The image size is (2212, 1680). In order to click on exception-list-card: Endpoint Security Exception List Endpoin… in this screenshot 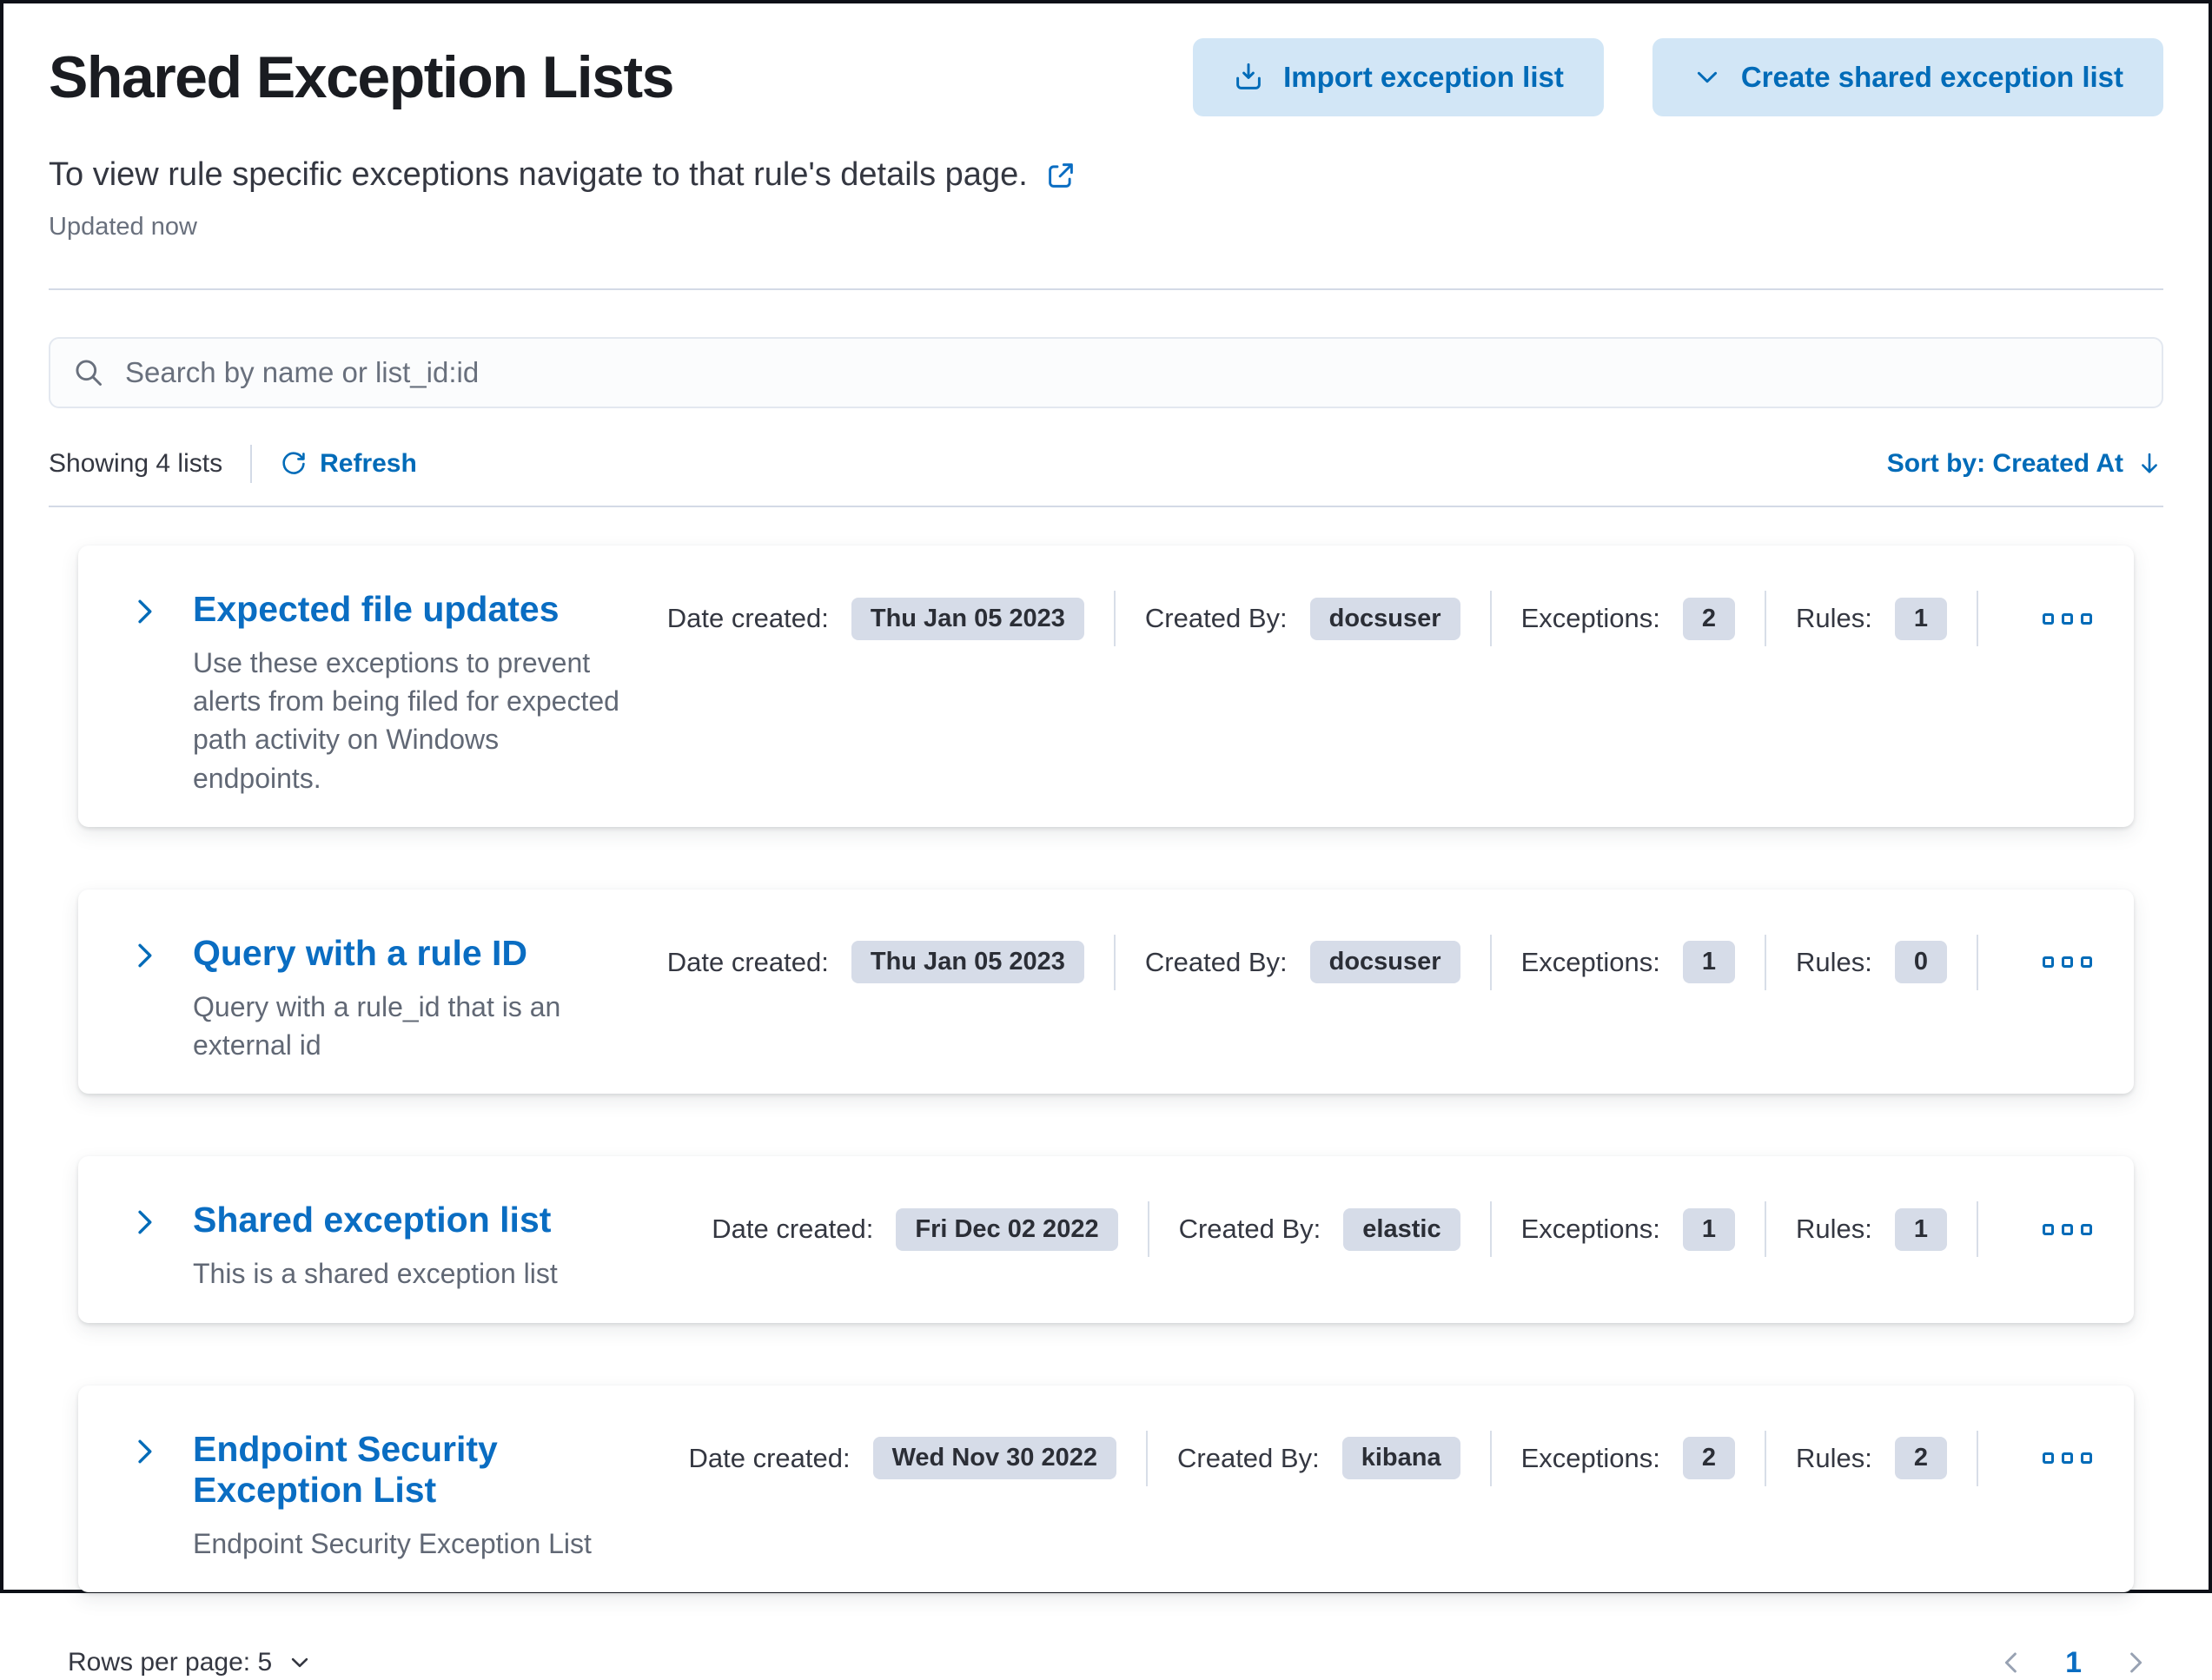, I will do `click(1106, 1488)`.